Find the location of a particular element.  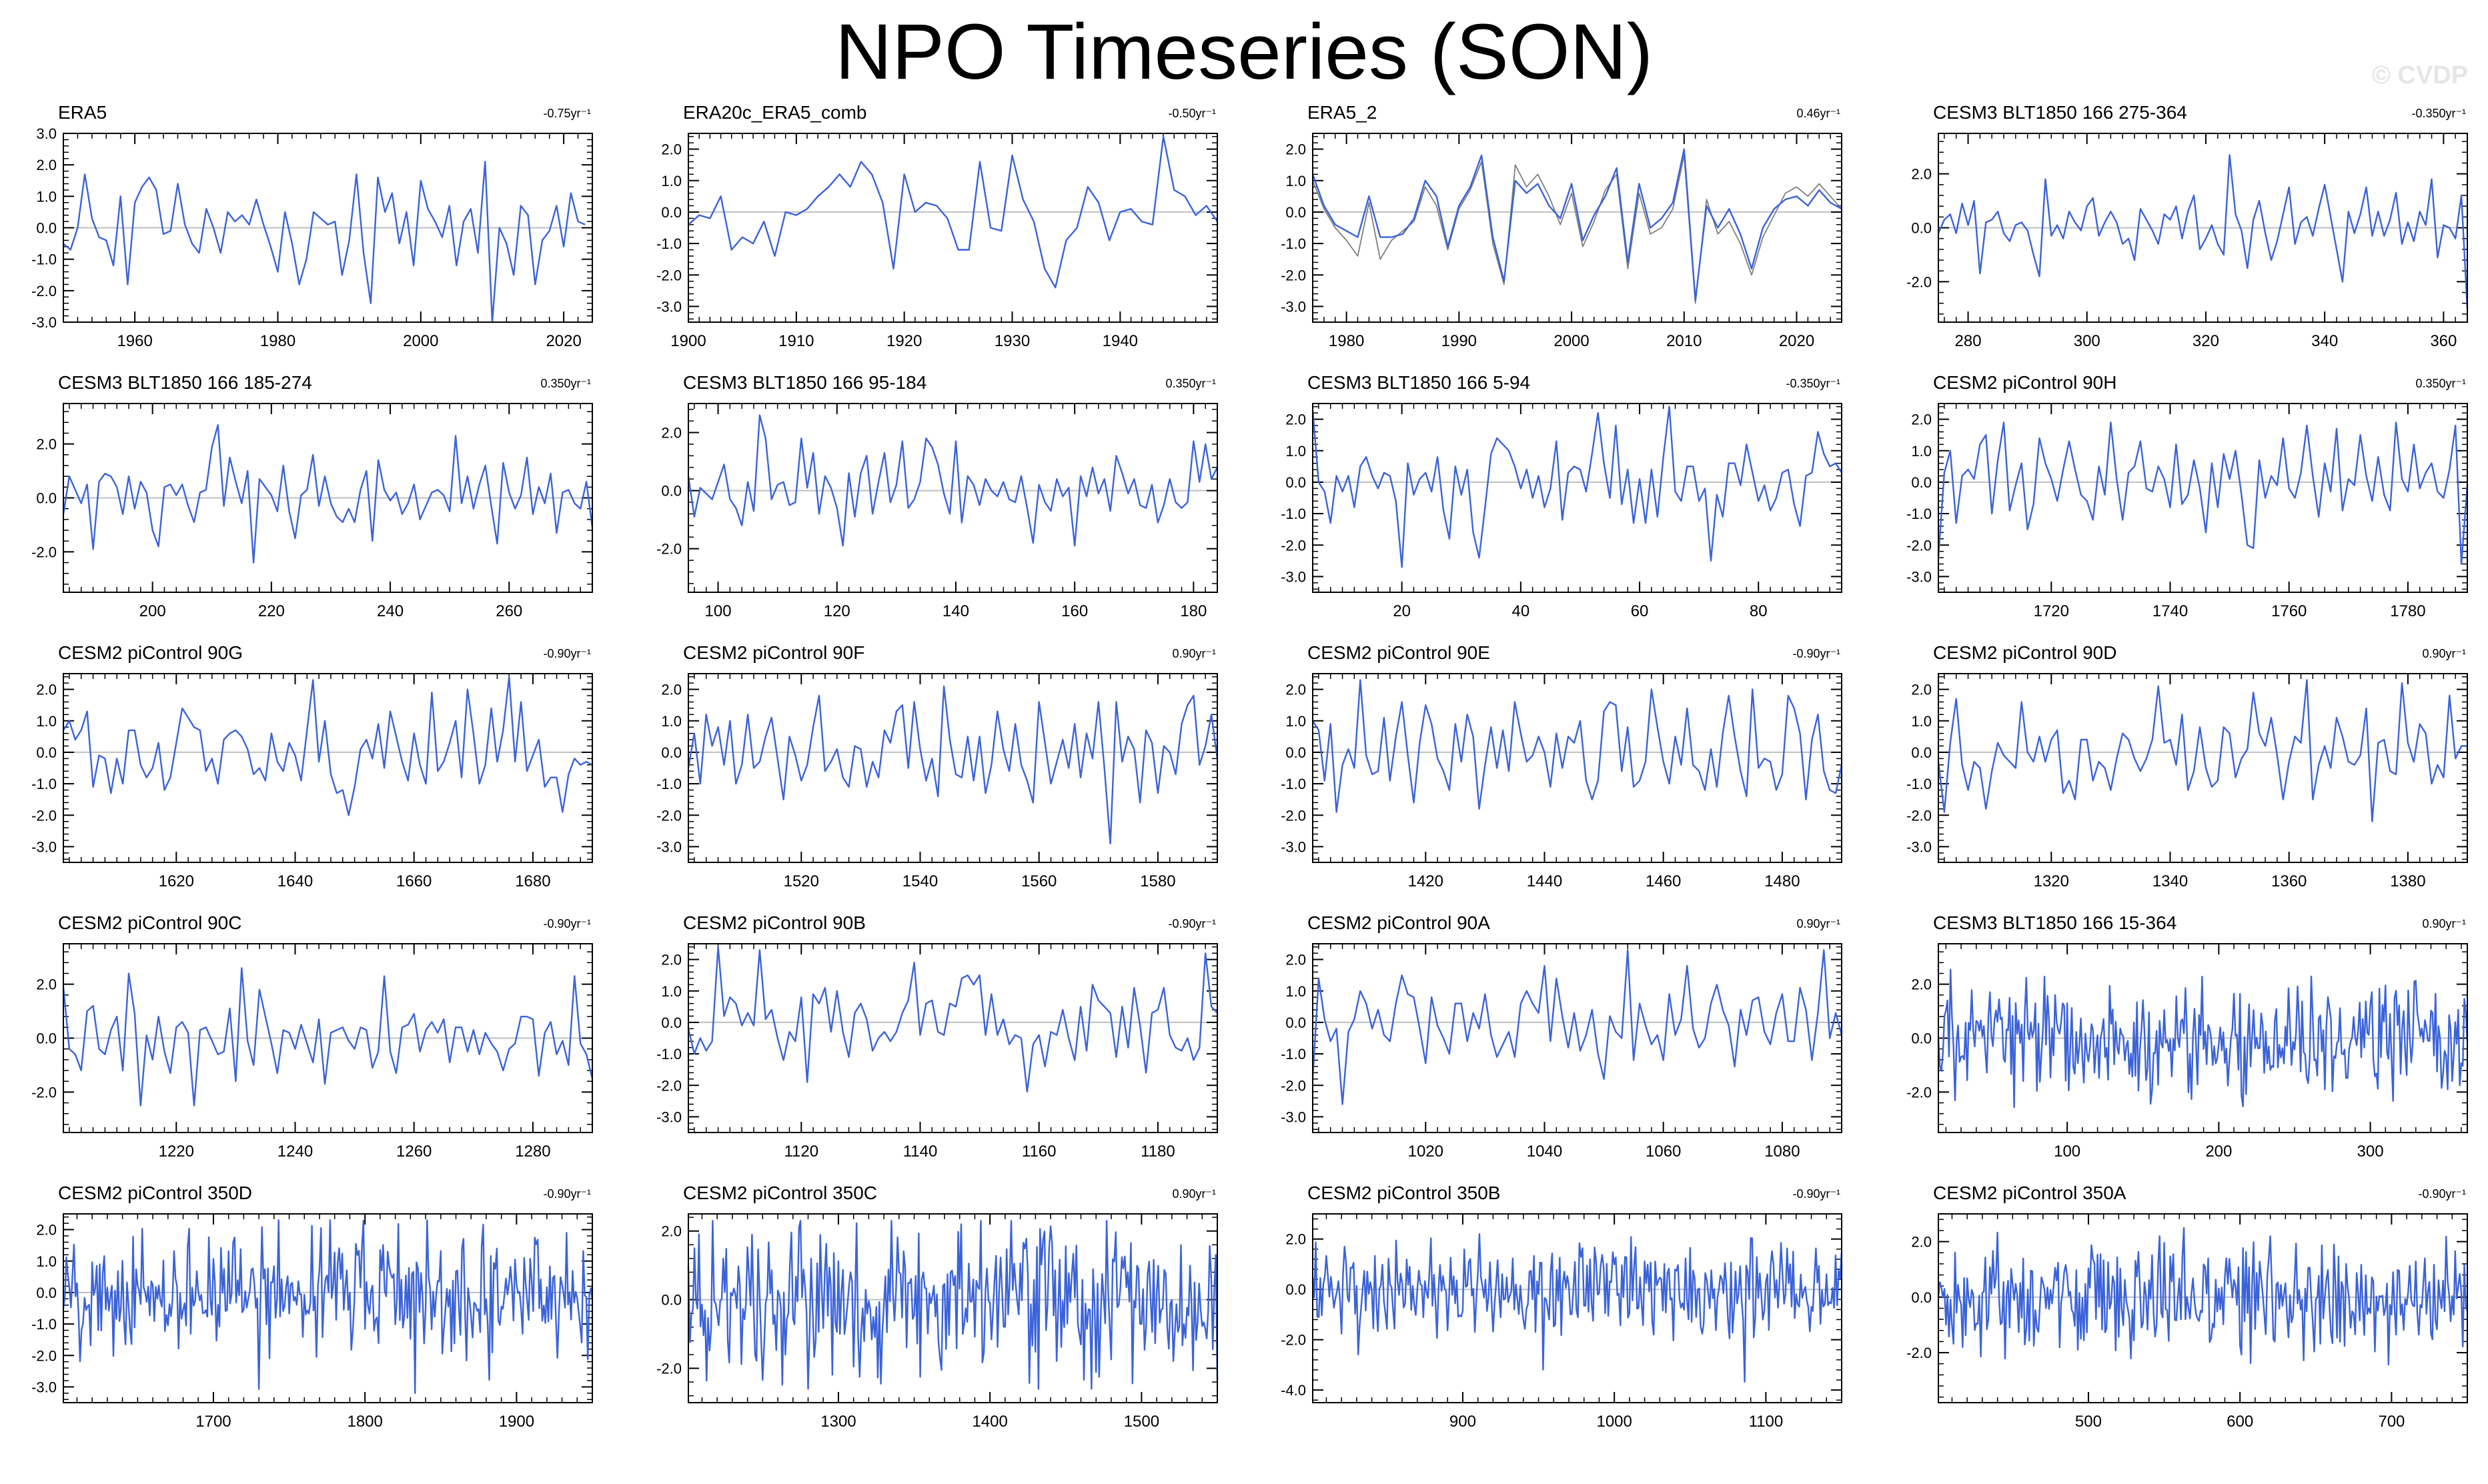

chart-title: CESM2 piControl 90D is located at coordinates (2024, 652).